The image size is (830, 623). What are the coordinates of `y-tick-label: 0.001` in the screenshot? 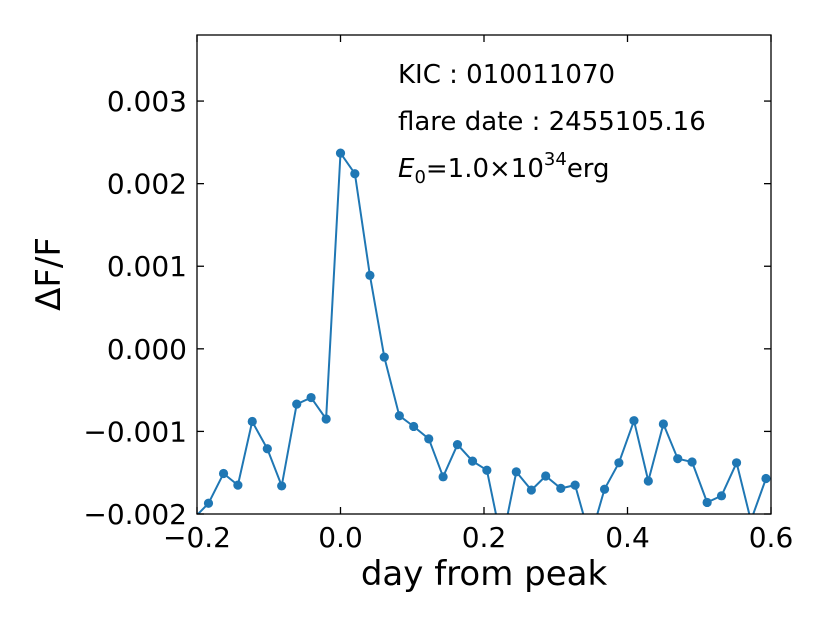 It's located at (147, 266).